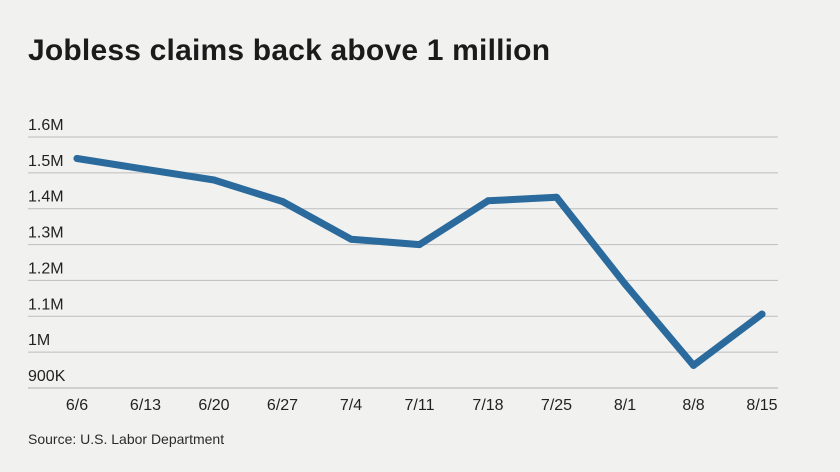 The height and width of the screenshot is (472, 840). Describe the element at coordinates (46, 125) in the screenshot. I see `y-tick-label: 1.6M` at that location.